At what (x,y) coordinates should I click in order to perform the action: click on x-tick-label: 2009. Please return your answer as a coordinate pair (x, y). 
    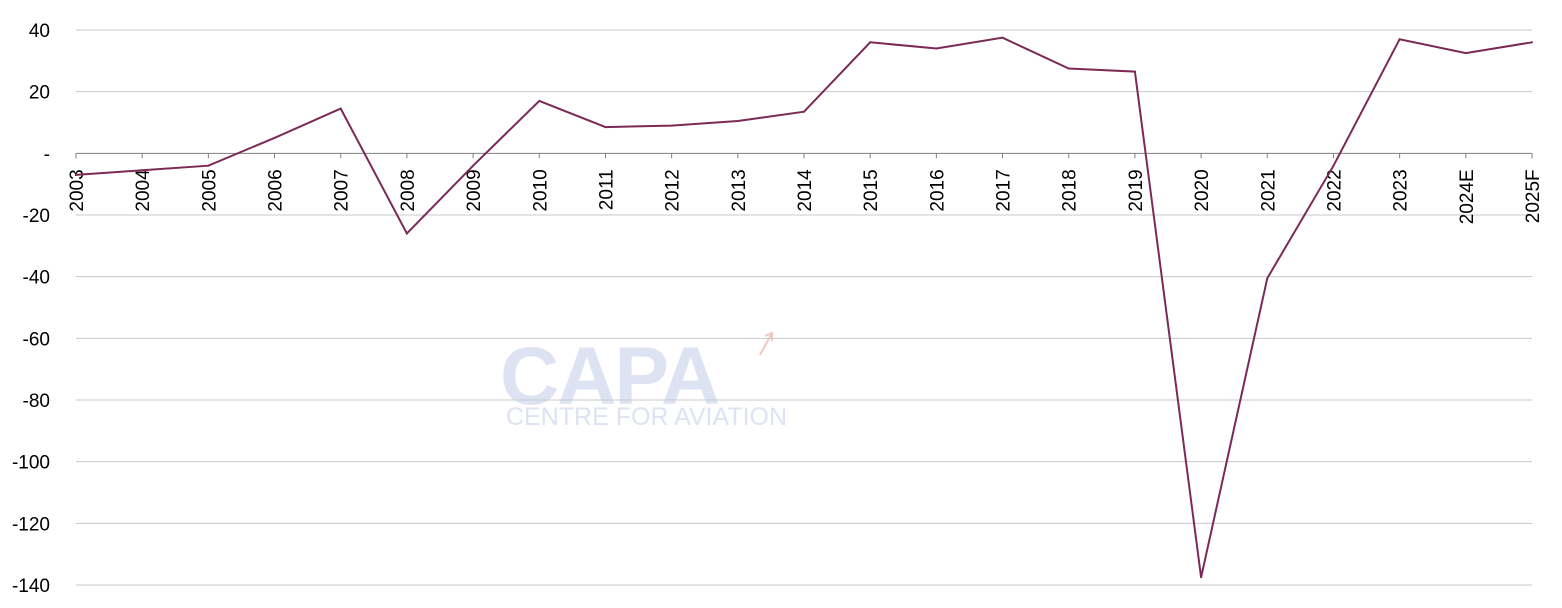
    Looking at the image, I should click on (474, 190).